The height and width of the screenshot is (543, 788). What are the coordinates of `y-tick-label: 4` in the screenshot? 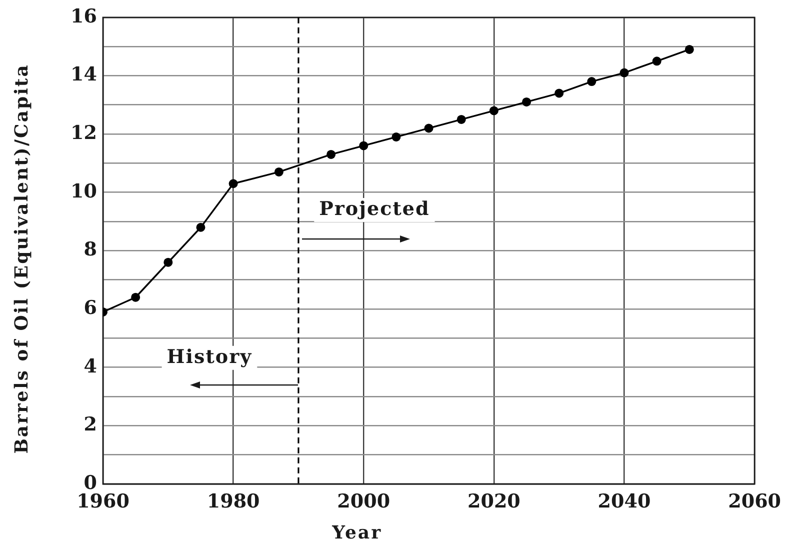 It's located at (90, 366).